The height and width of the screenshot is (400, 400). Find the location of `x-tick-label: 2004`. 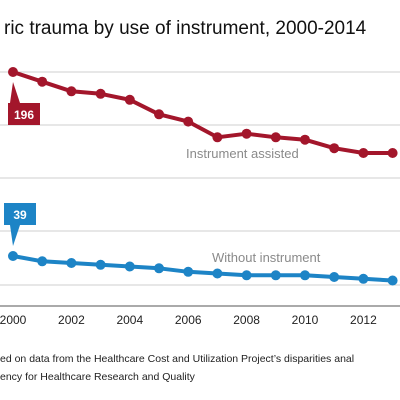

x-tick-label: 2004 is located at coordinates (129, 320).